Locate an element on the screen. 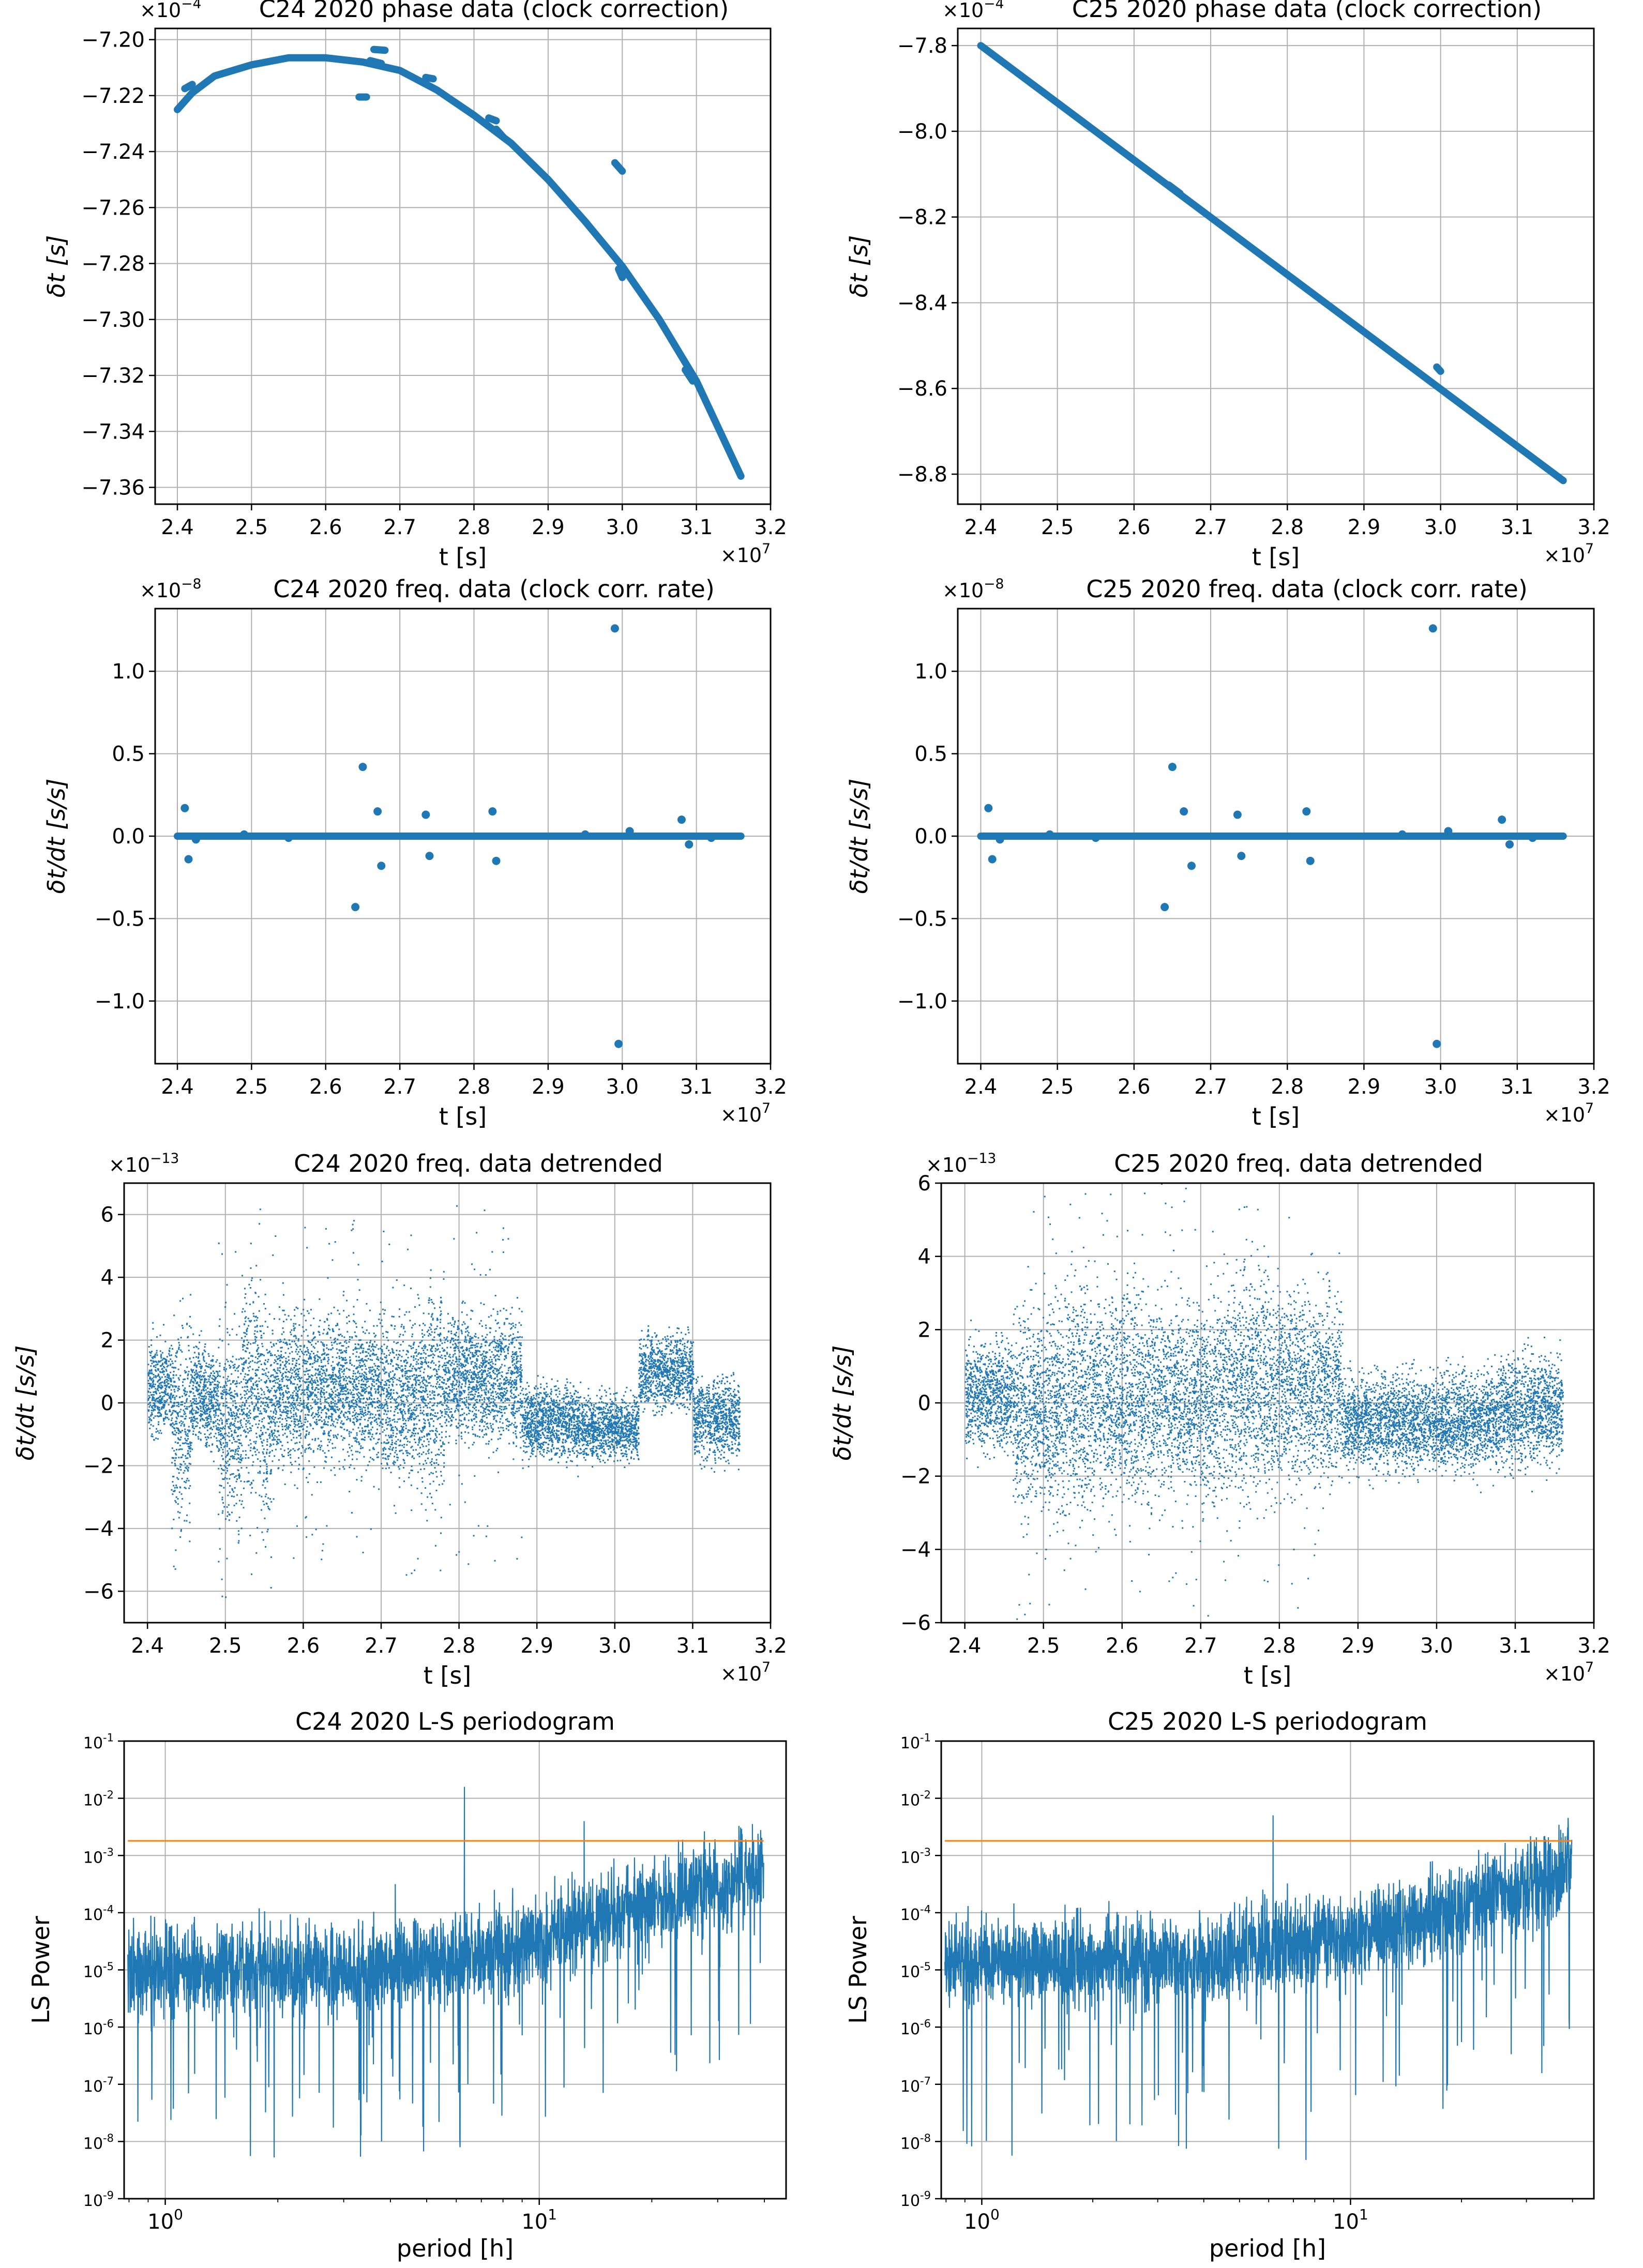 This screenshot has width=1643, height=2268. y-tick-label: −7.26 is located at coordinates (113, 208).